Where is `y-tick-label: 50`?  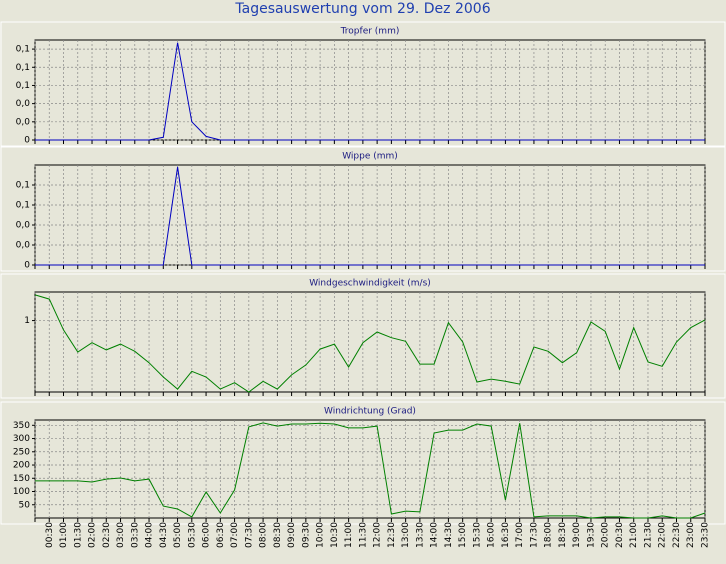
y-tick-label: 50 is located at coordinates (25, 505).